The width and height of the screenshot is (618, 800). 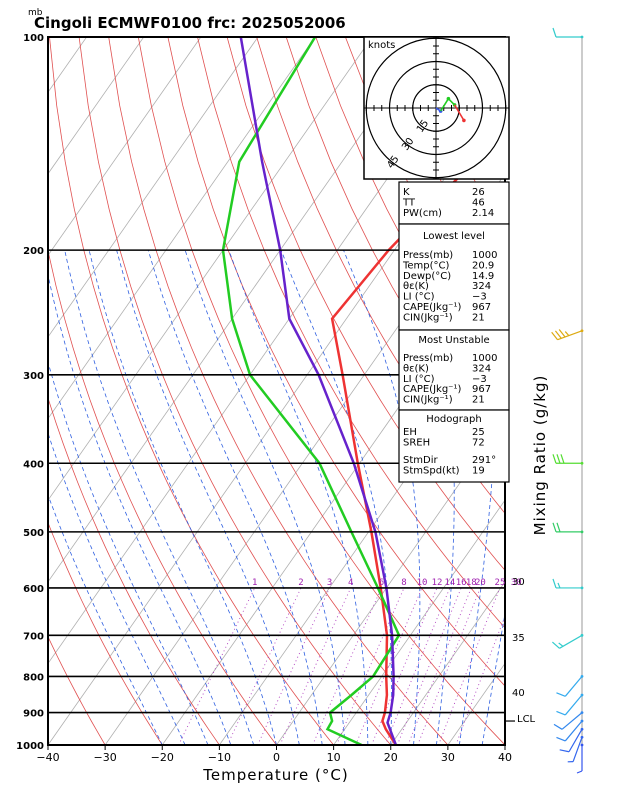 What do you see at coordinates (406, 192) in the screenshot?
I see `index-top-label: K` at bounding box center [406, 192].